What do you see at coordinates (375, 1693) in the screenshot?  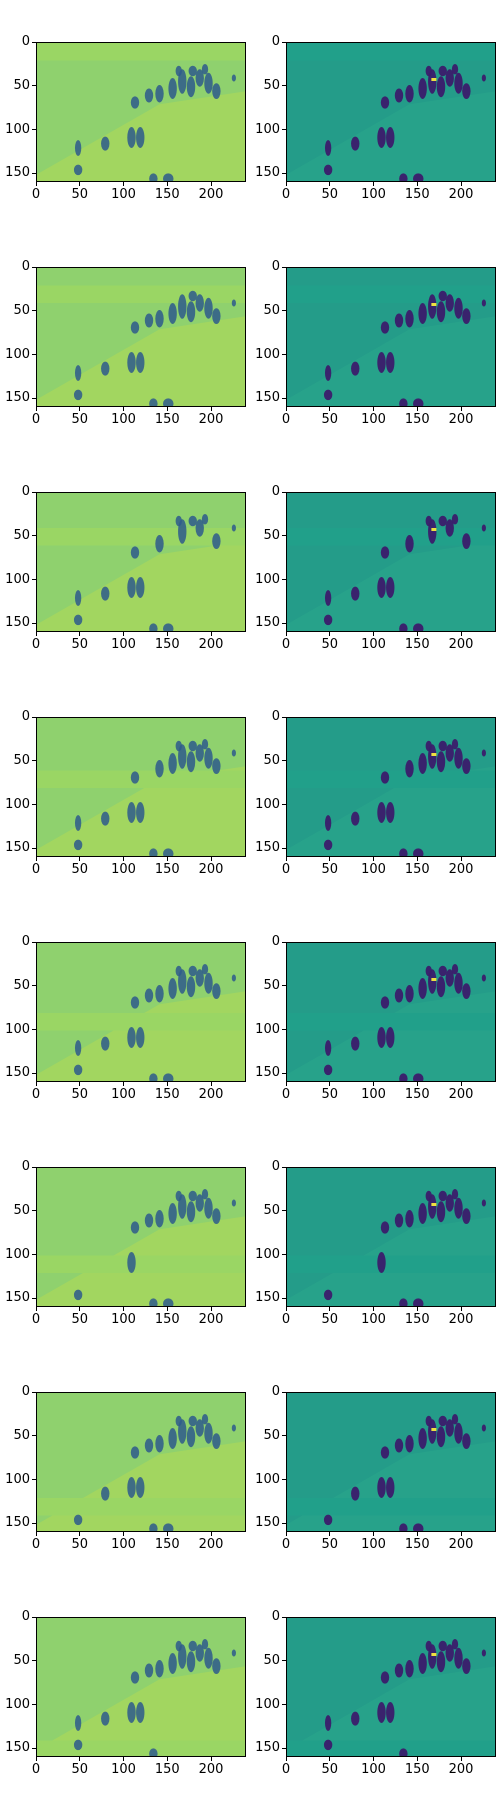 I see `panel-r8-c2: 0 50 100 150 200 0 50 100 150` at bounding box center [375, 1693].